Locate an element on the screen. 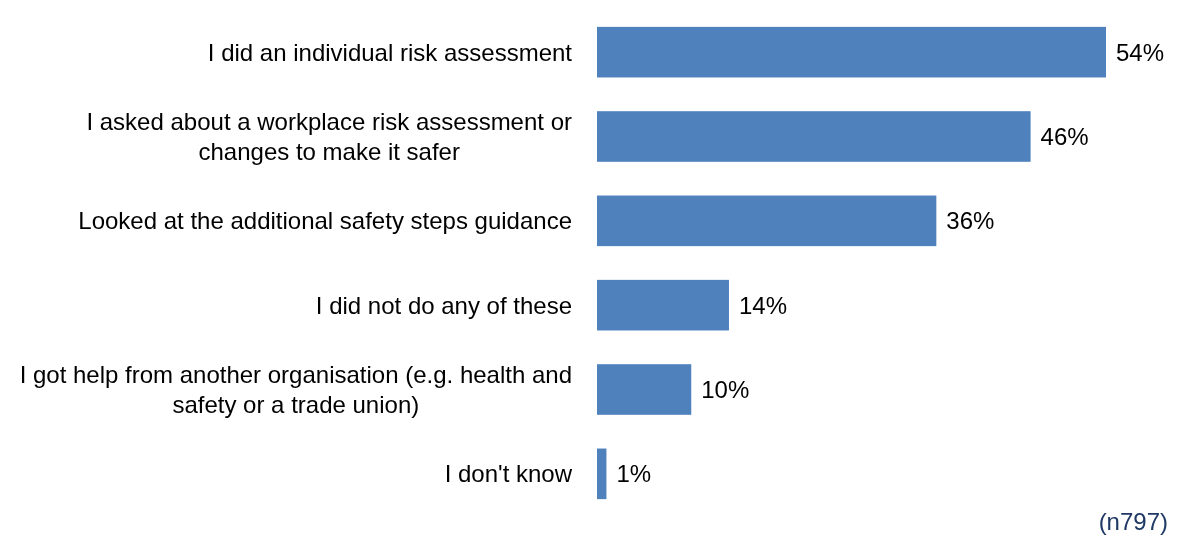 The image size is (1183, 539). data-label: 1% is located at coordinates (634, 474).